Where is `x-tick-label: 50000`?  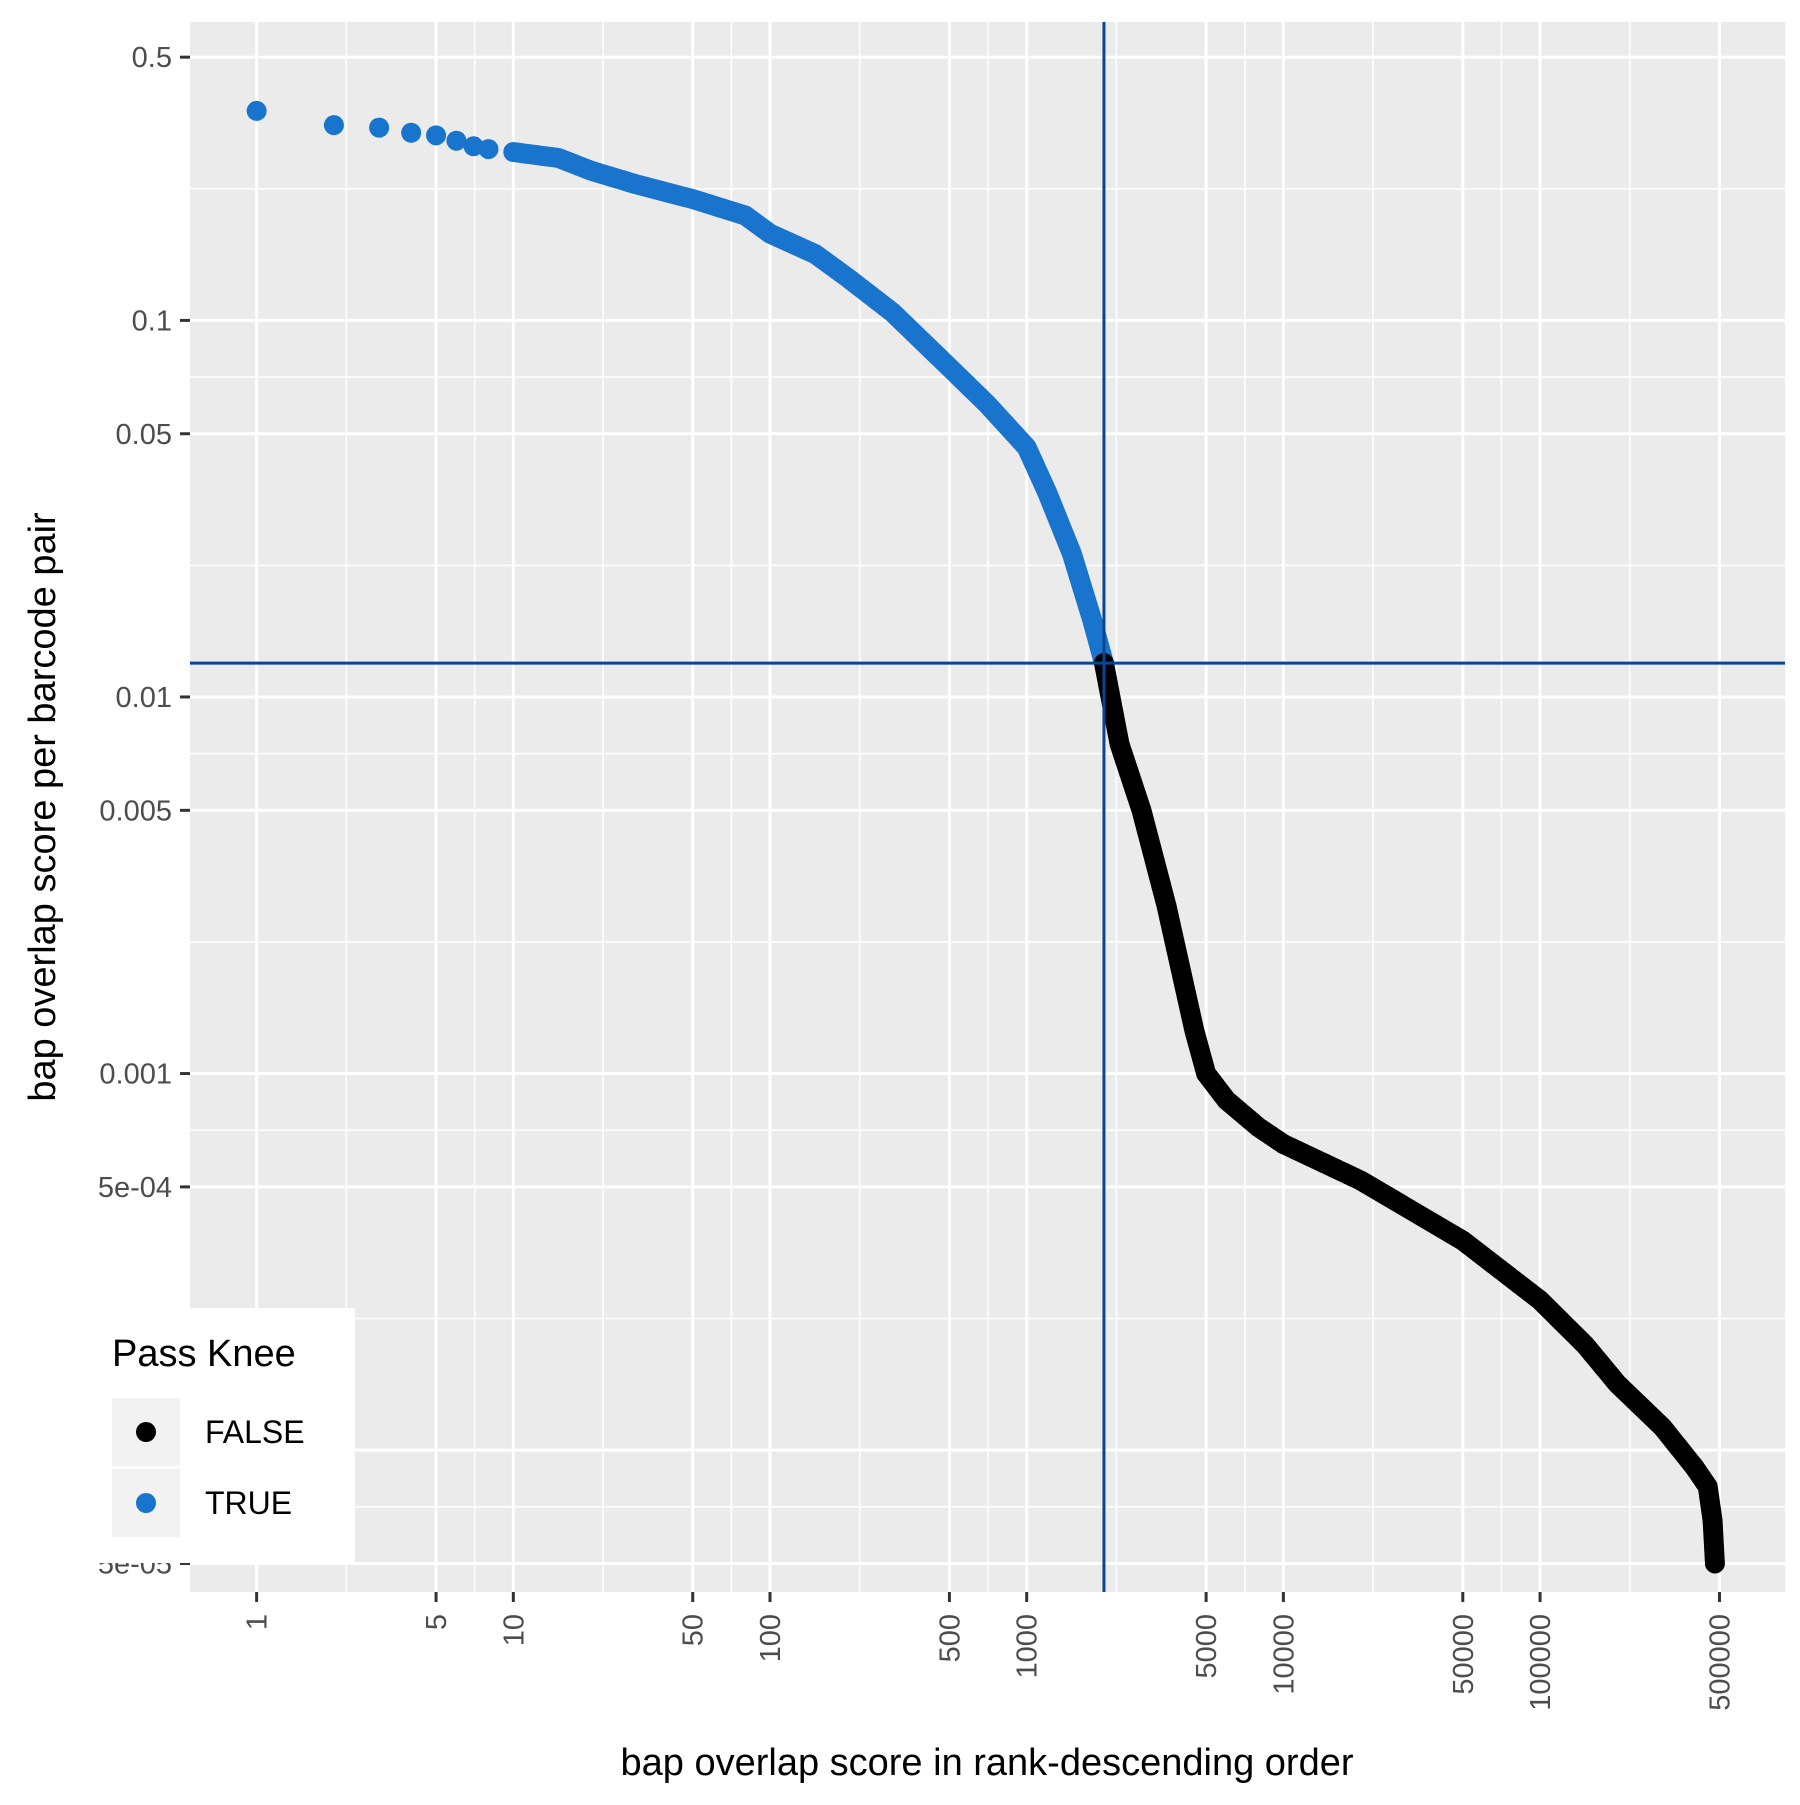
x-tick-label: 50000 is located at coordinates (1464, 1654).